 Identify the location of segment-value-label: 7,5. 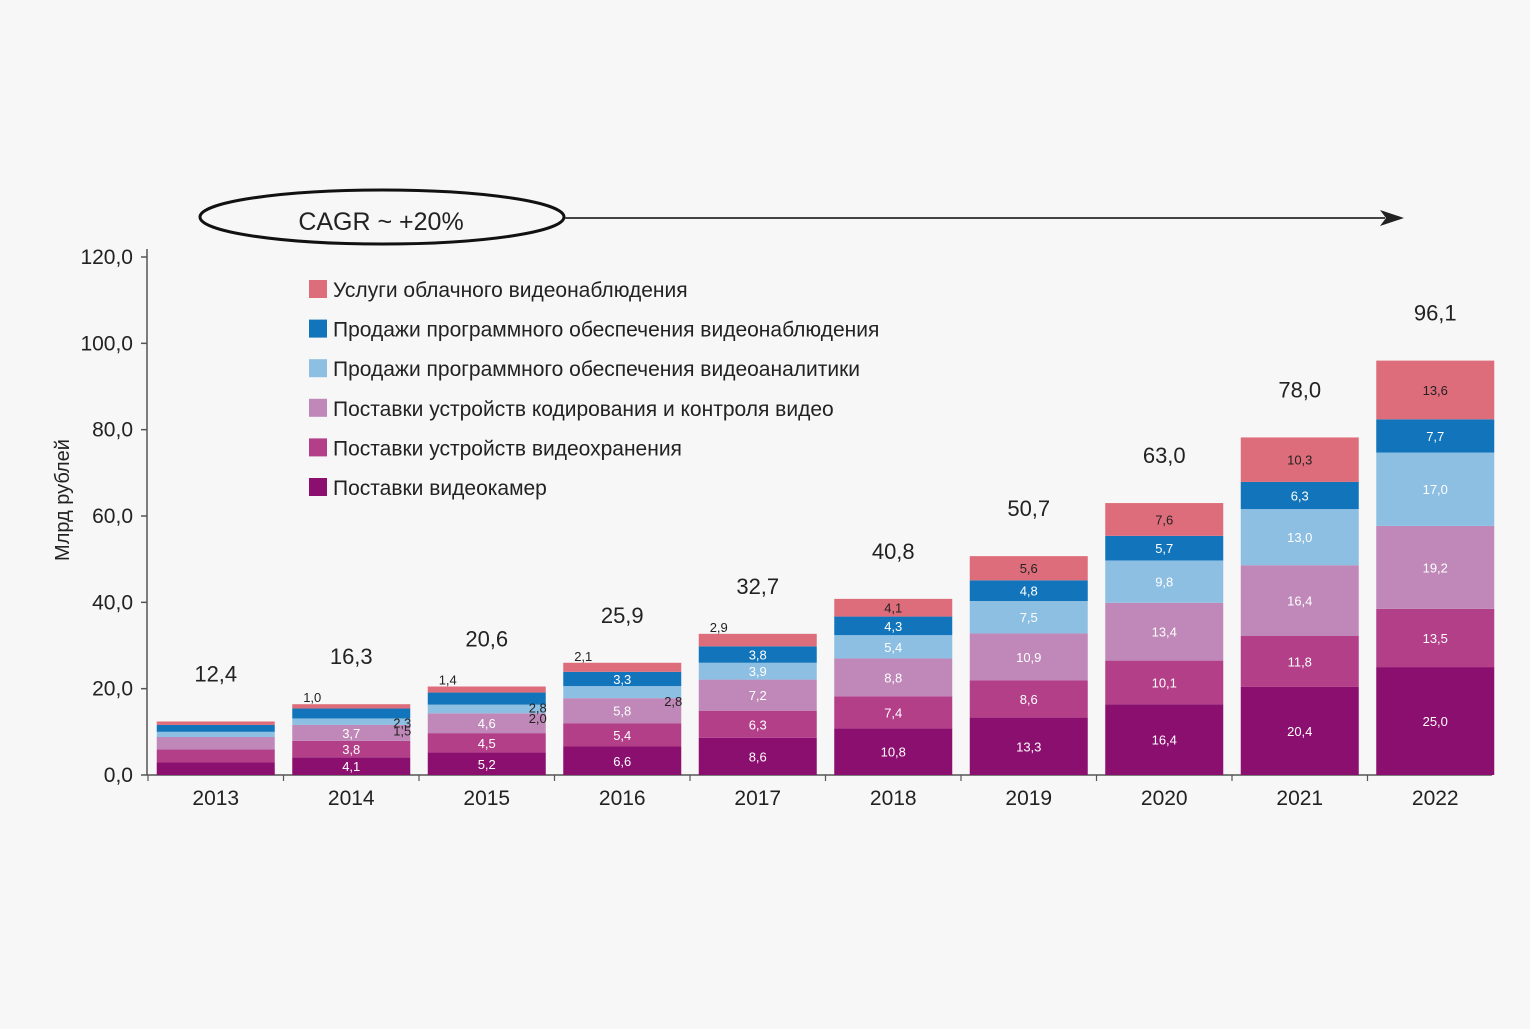
(1029, 617).